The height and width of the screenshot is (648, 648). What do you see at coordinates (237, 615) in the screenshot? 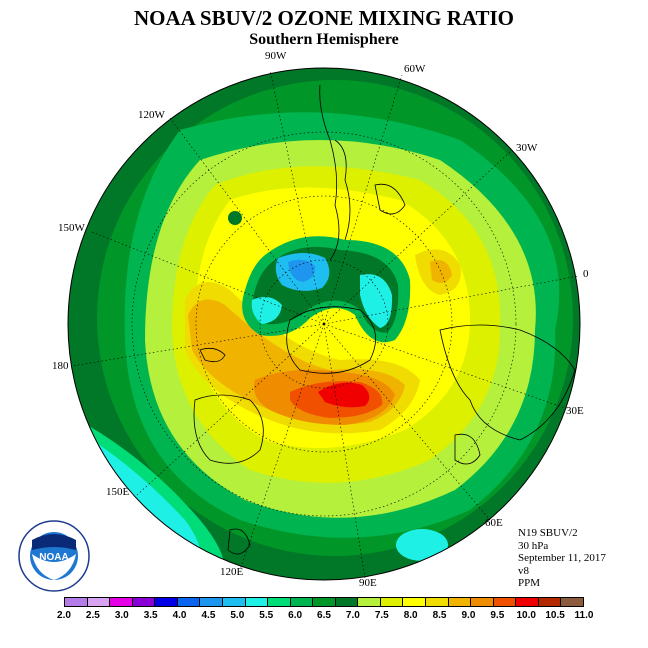
I see `color-scale-tick-label: 5.0` at bounding box center [237, 615].